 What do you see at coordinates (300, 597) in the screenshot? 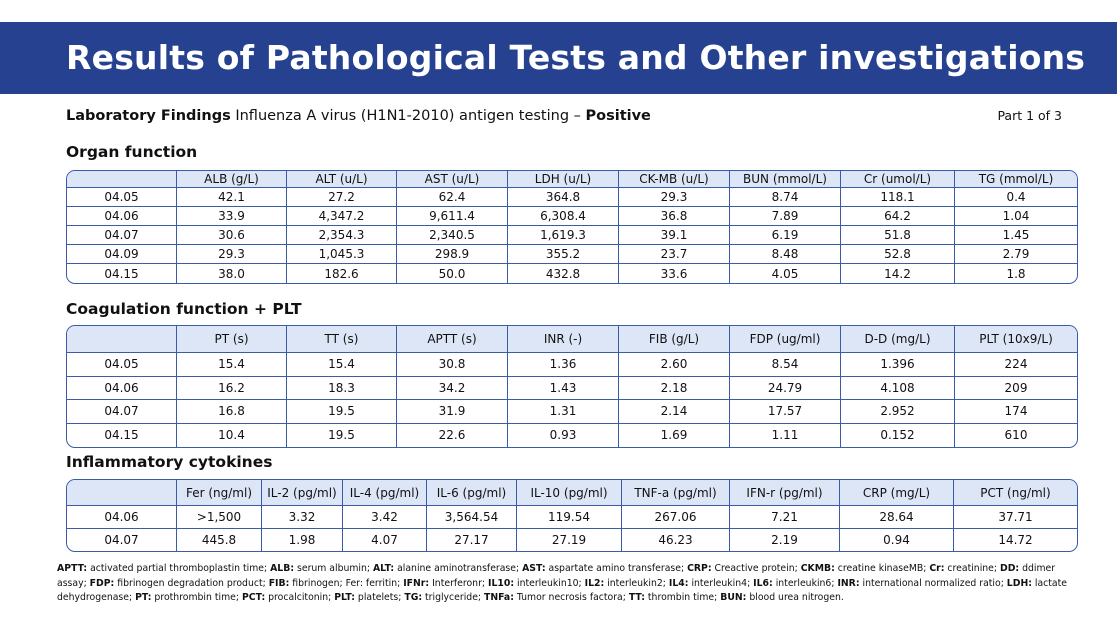
I see `legend-definition: procalcitonin;` at bounding box center [300, 597].